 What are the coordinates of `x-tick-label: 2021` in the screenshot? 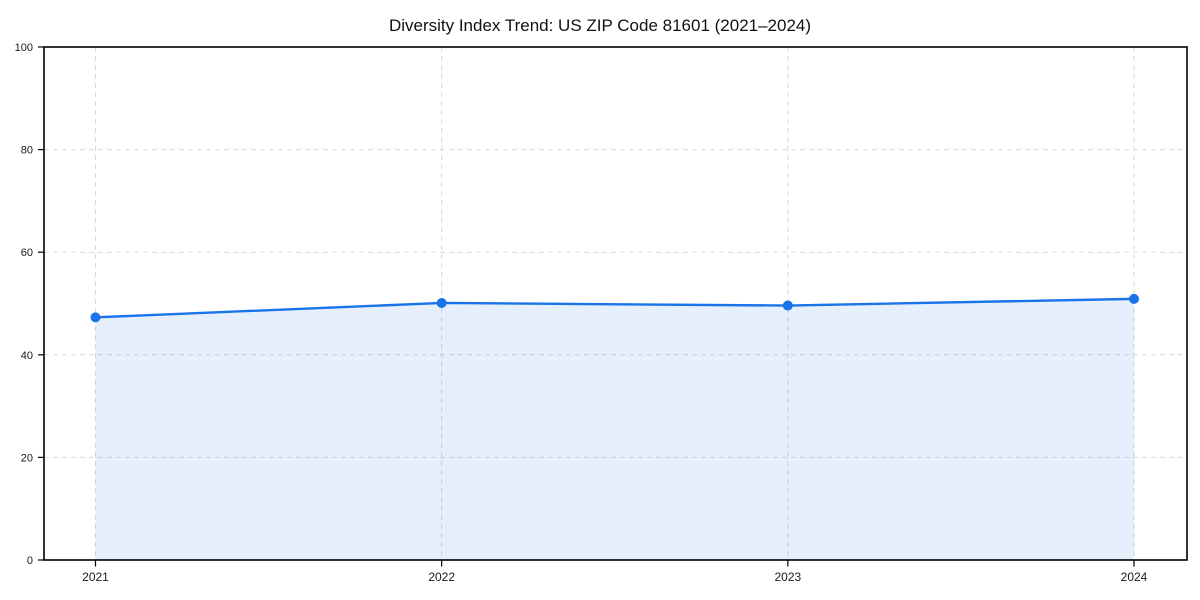 It's located at (95, 577).